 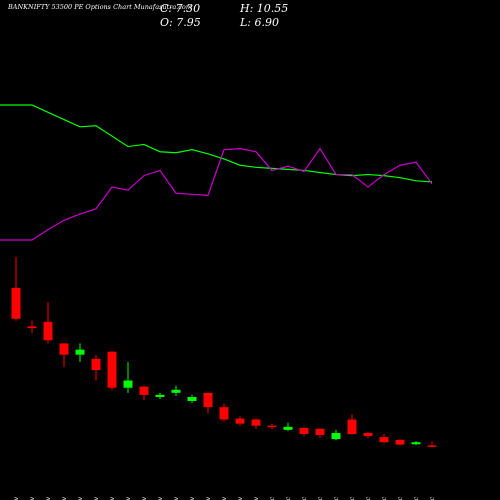 I want to click on x-tick-label: 20 Nov, so click(x=144, y=498).